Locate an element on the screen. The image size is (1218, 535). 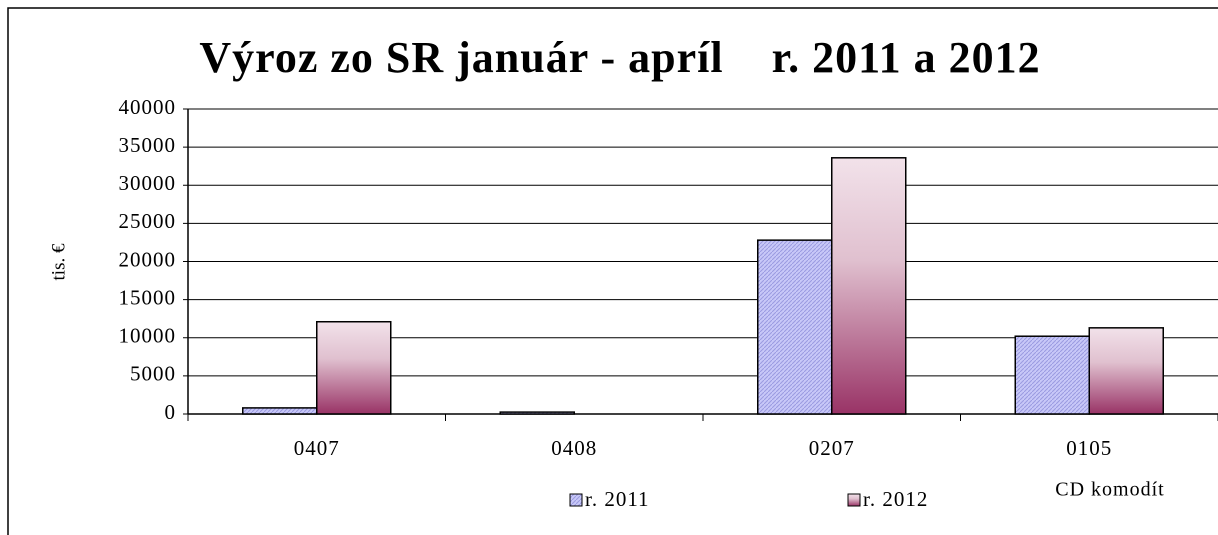
y-tick-label: 40000 is located at coordinates (148, 107).